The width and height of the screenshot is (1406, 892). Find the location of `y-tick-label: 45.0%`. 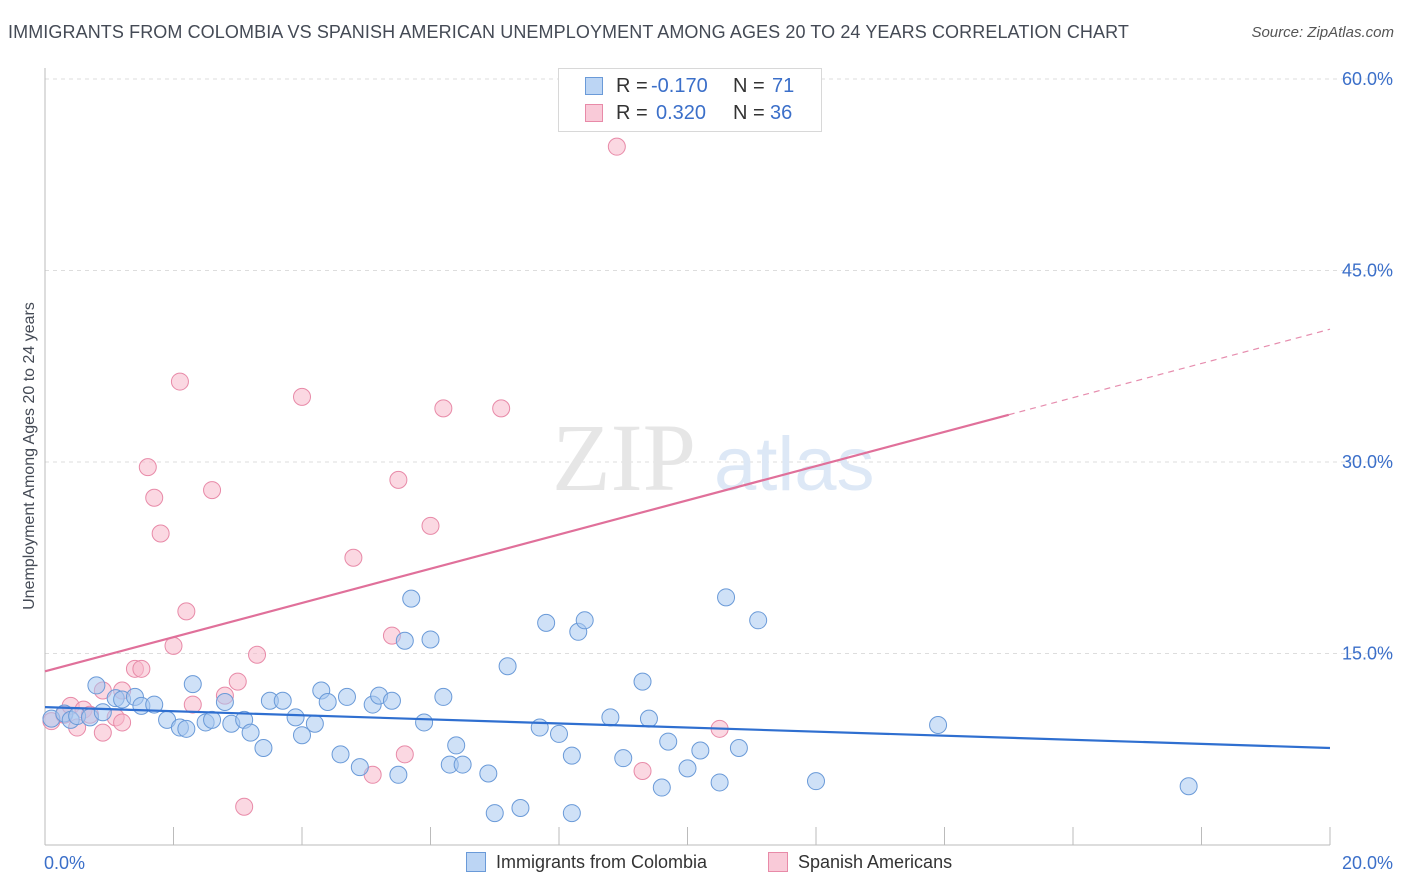

y-tick-label: 45.0% is located at coordinates (1367, 271).